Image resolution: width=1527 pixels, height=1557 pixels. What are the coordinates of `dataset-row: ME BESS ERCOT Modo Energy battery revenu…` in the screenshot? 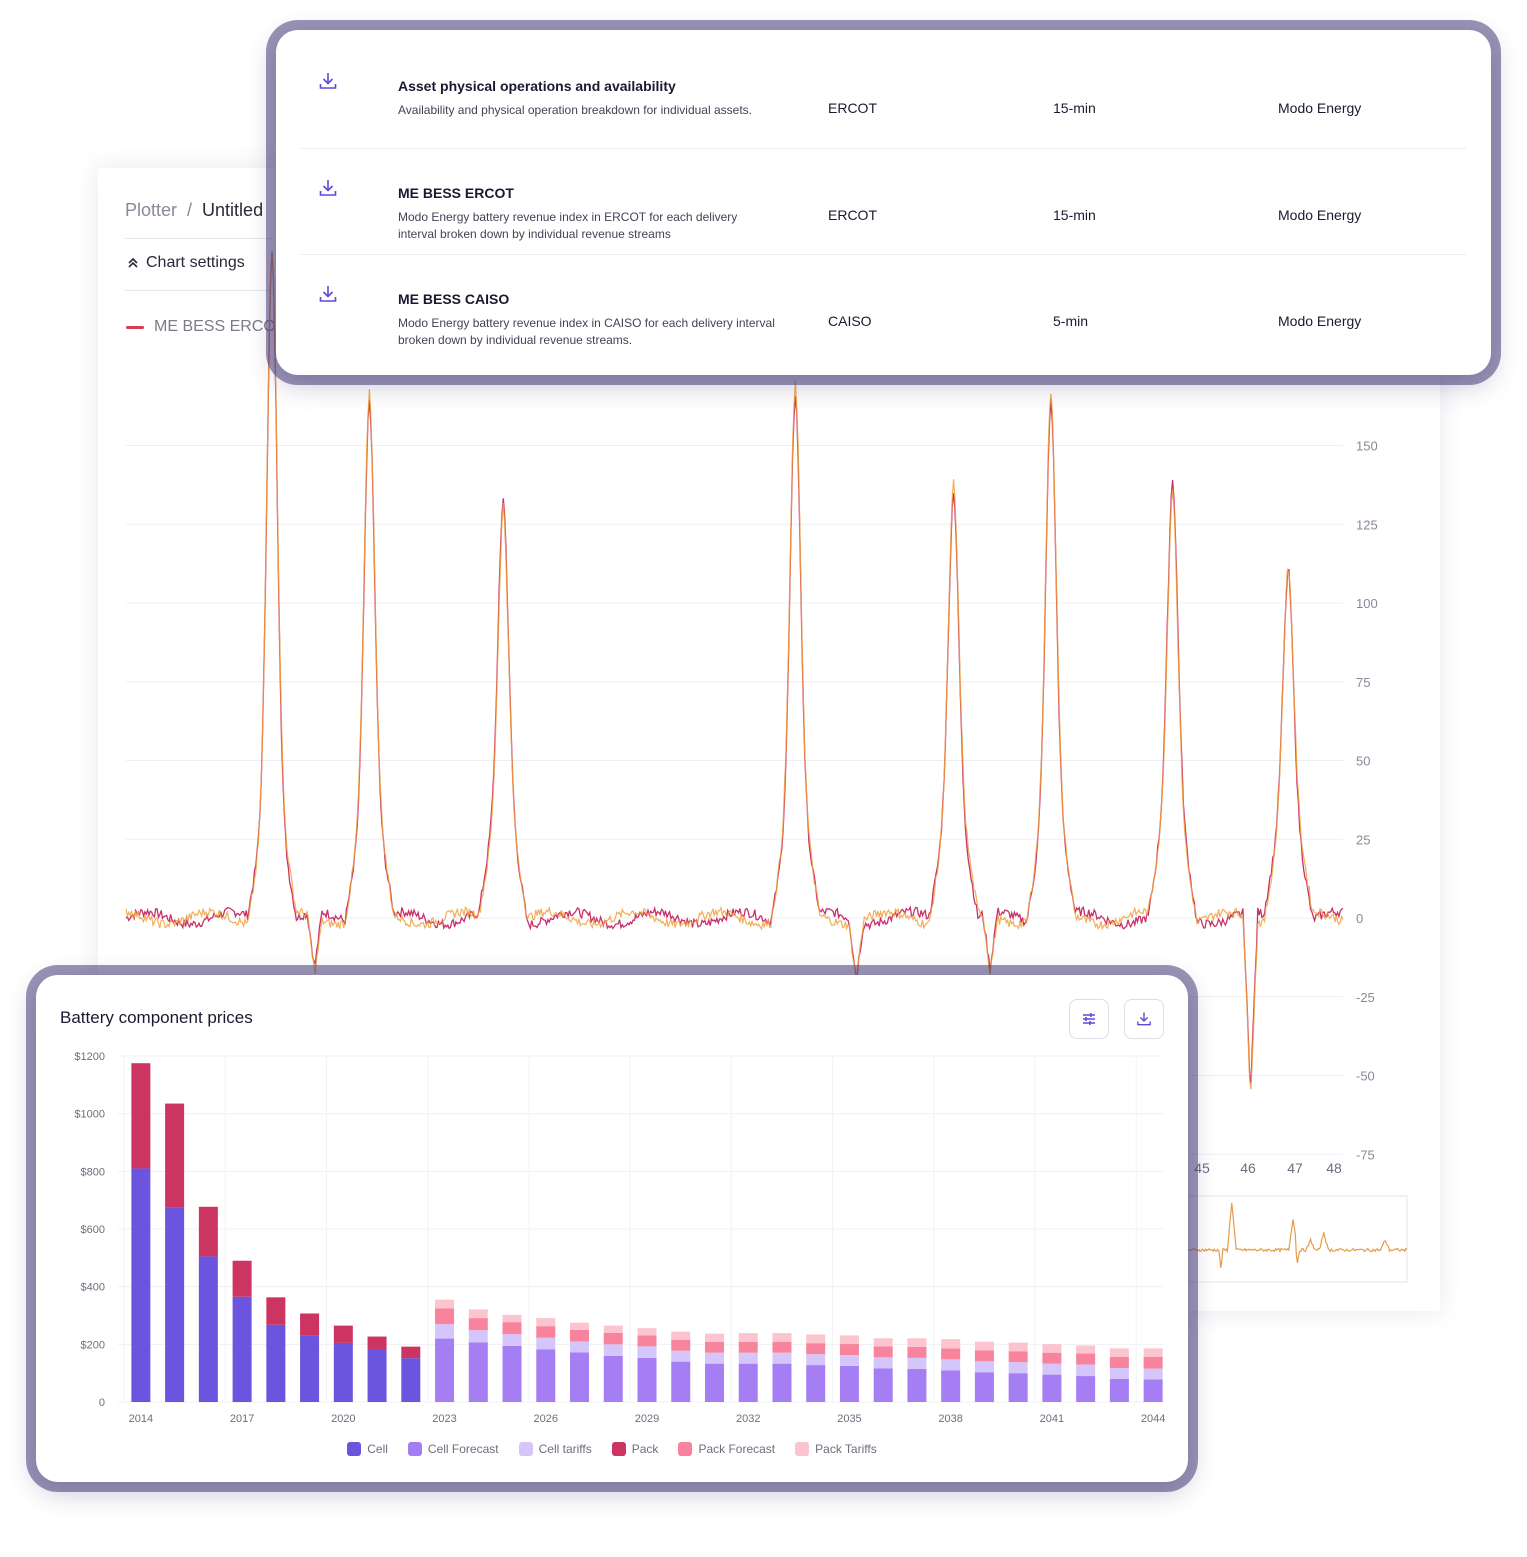 It's located at (883, 201).